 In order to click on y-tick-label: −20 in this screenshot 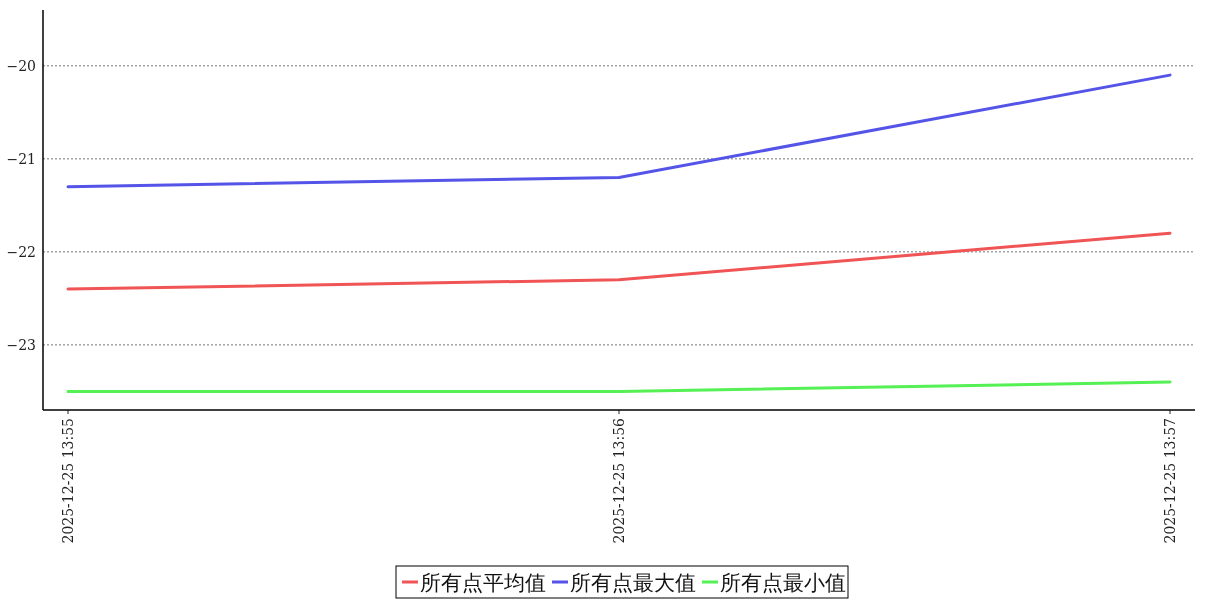, I will do `click(21, 65)`.